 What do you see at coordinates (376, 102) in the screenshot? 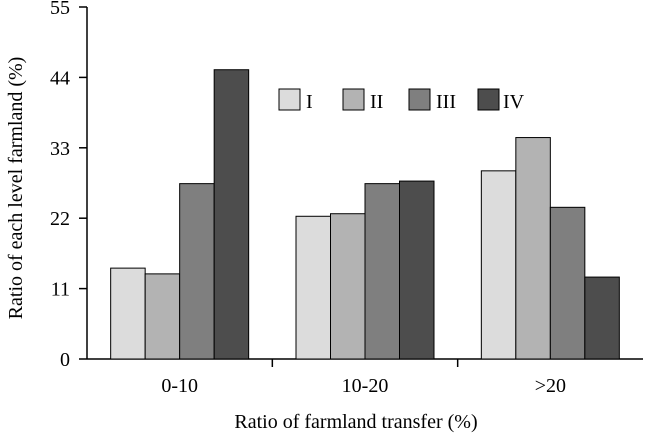
I see `legend-label-ii: II` at bounding box center [376, 102].